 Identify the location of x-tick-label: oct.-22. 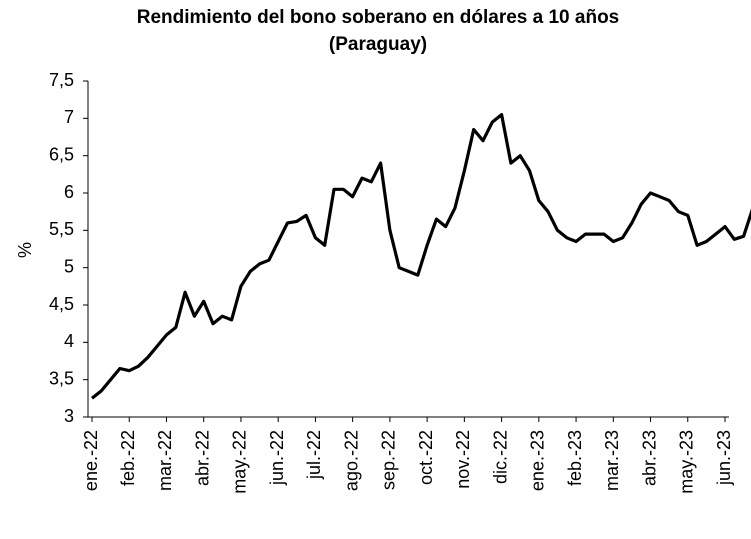
(426, 457).